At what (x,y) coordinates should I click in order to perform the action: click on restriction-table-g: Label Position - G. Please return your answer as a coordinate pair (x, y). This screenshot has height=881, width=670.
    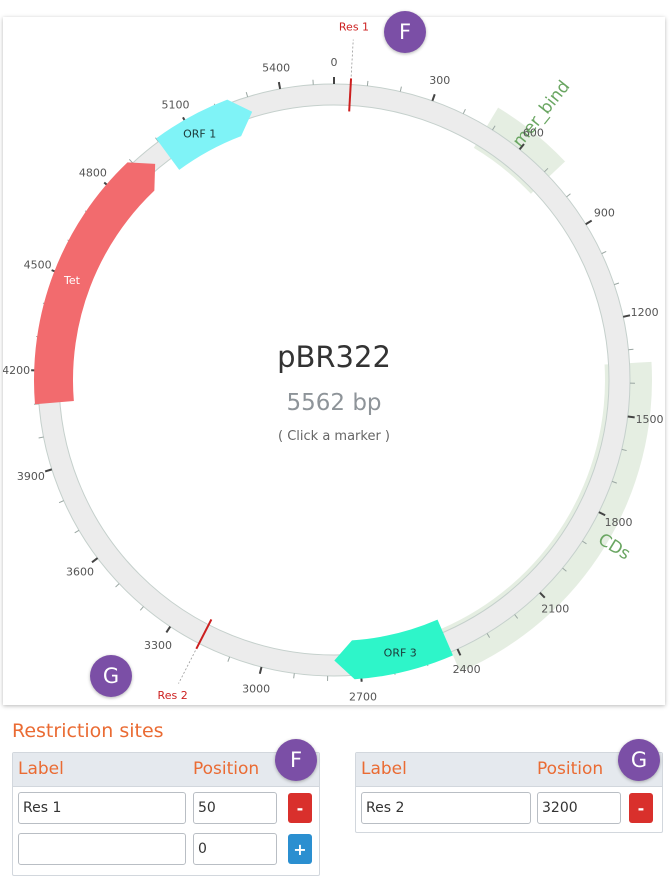
    Looking at the image, I should click on (509, 786).